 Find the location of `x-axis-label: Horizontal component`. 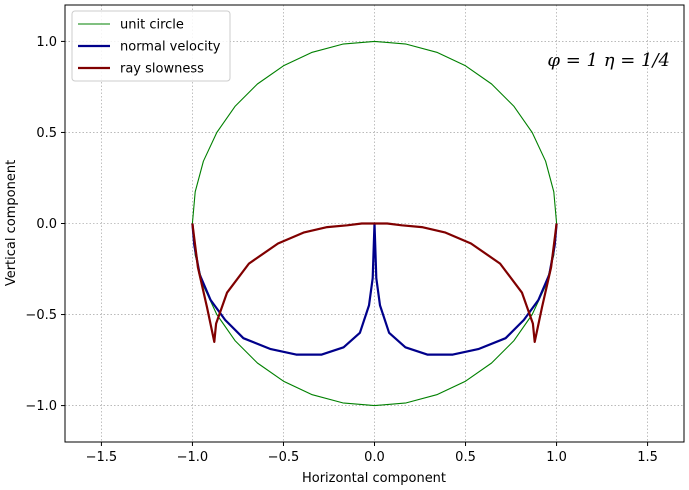

x-axis-label: Horizontal component is located at coordinates (374, 478).